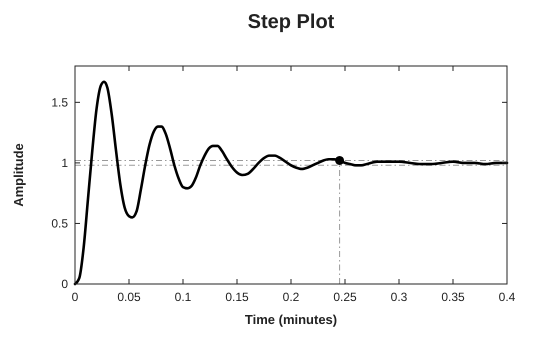  Describe the element at coordinates (291, 319) in the screenshot. I see `x-axis-title: Time (minutes)` at that location.